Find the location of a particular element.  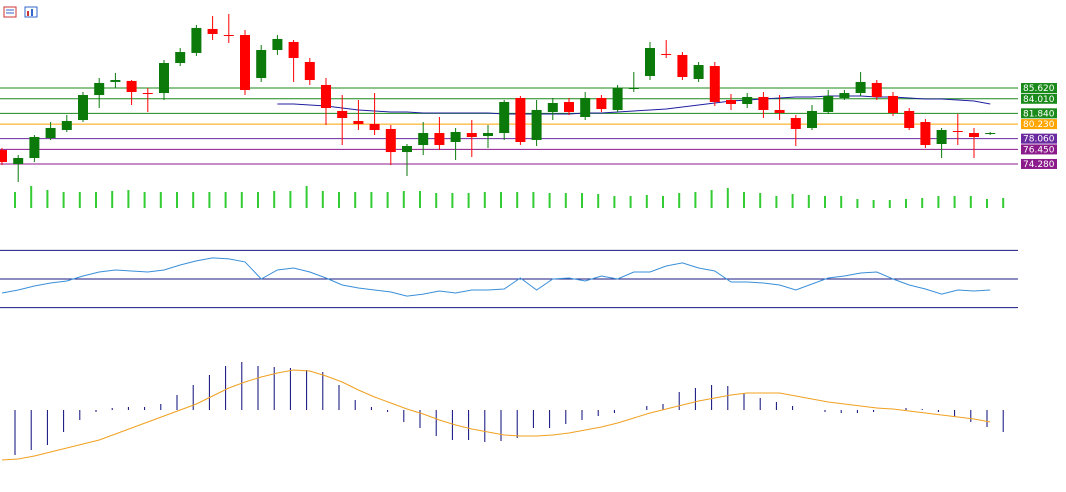

moving-average is located at coordinates (634, 105).